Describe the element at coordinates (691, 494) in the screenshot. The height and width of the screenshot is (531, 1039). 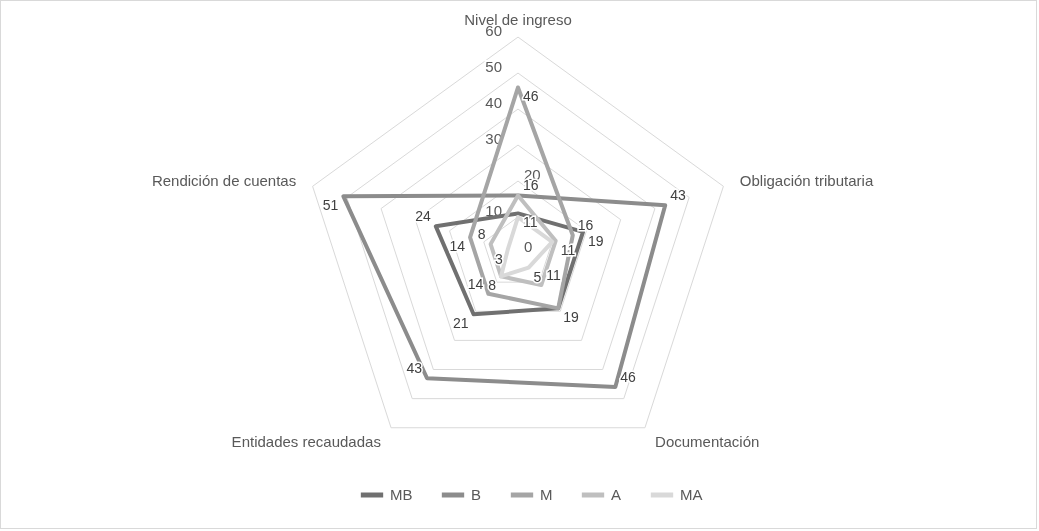
I see `legend-label: MA` at that location.